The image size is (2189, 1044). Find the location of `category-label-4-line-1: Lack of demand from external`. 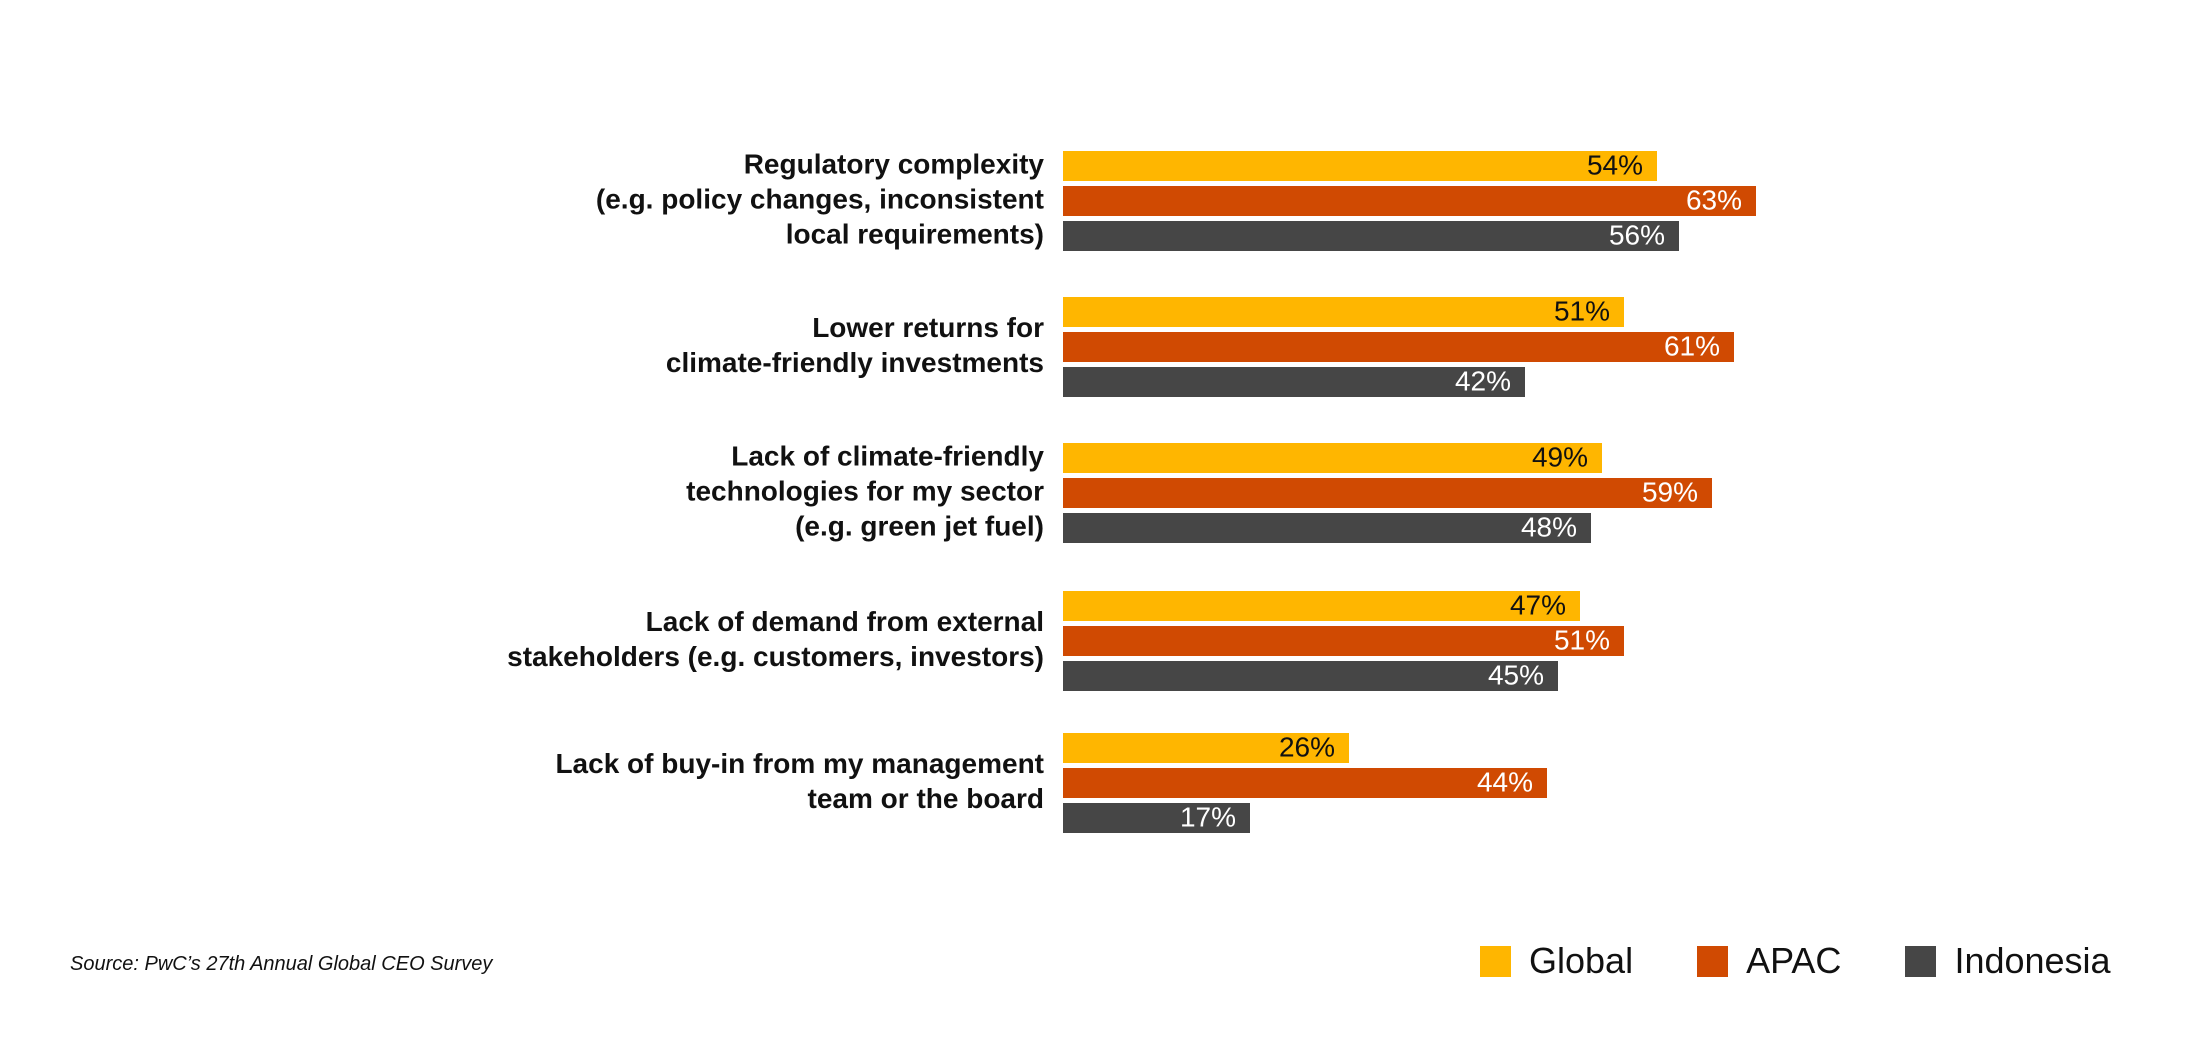

category-label-4-line-1: Lack of demand from external is located at coordinates (845, 621).